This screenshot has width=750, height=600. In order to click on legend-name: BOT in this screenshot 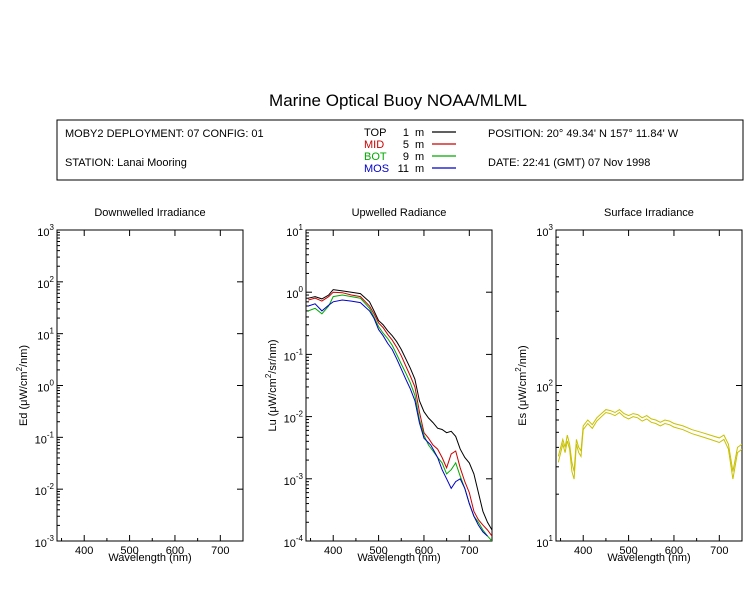, I will do `click(375, 157)`.